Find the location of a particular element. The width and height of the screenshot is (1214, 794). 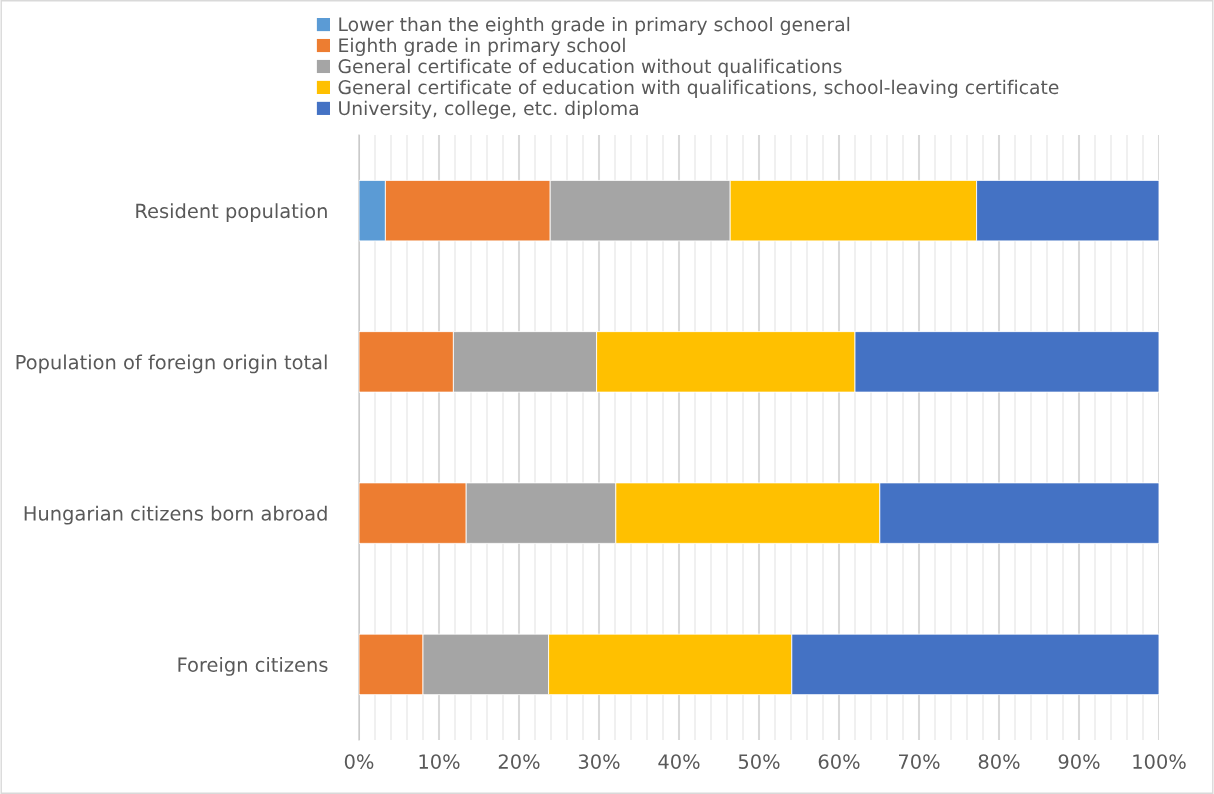

y-tick-label: Foreign citizens is located at coordinates (253, 666).